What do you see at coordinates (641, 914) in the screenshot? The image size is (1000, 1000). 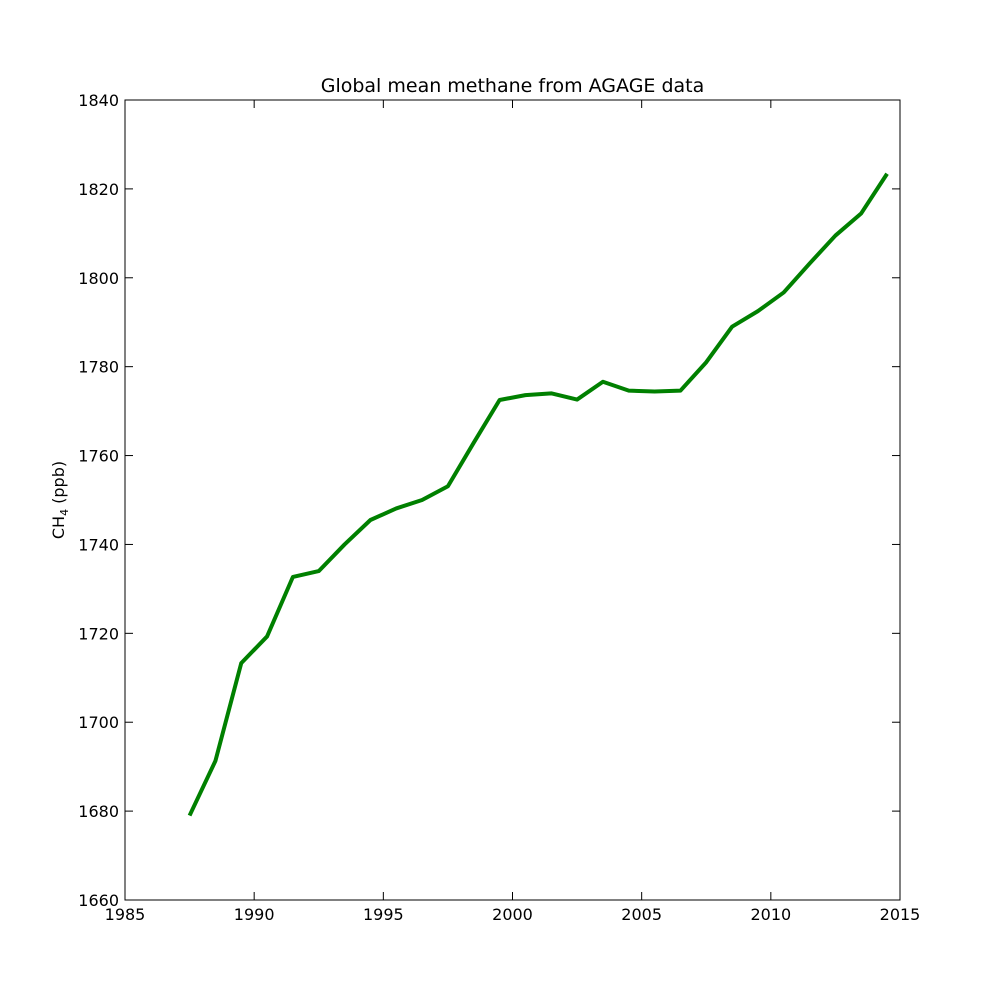 I see `x-tick-label: 2005` at bounding box center [641, 914].